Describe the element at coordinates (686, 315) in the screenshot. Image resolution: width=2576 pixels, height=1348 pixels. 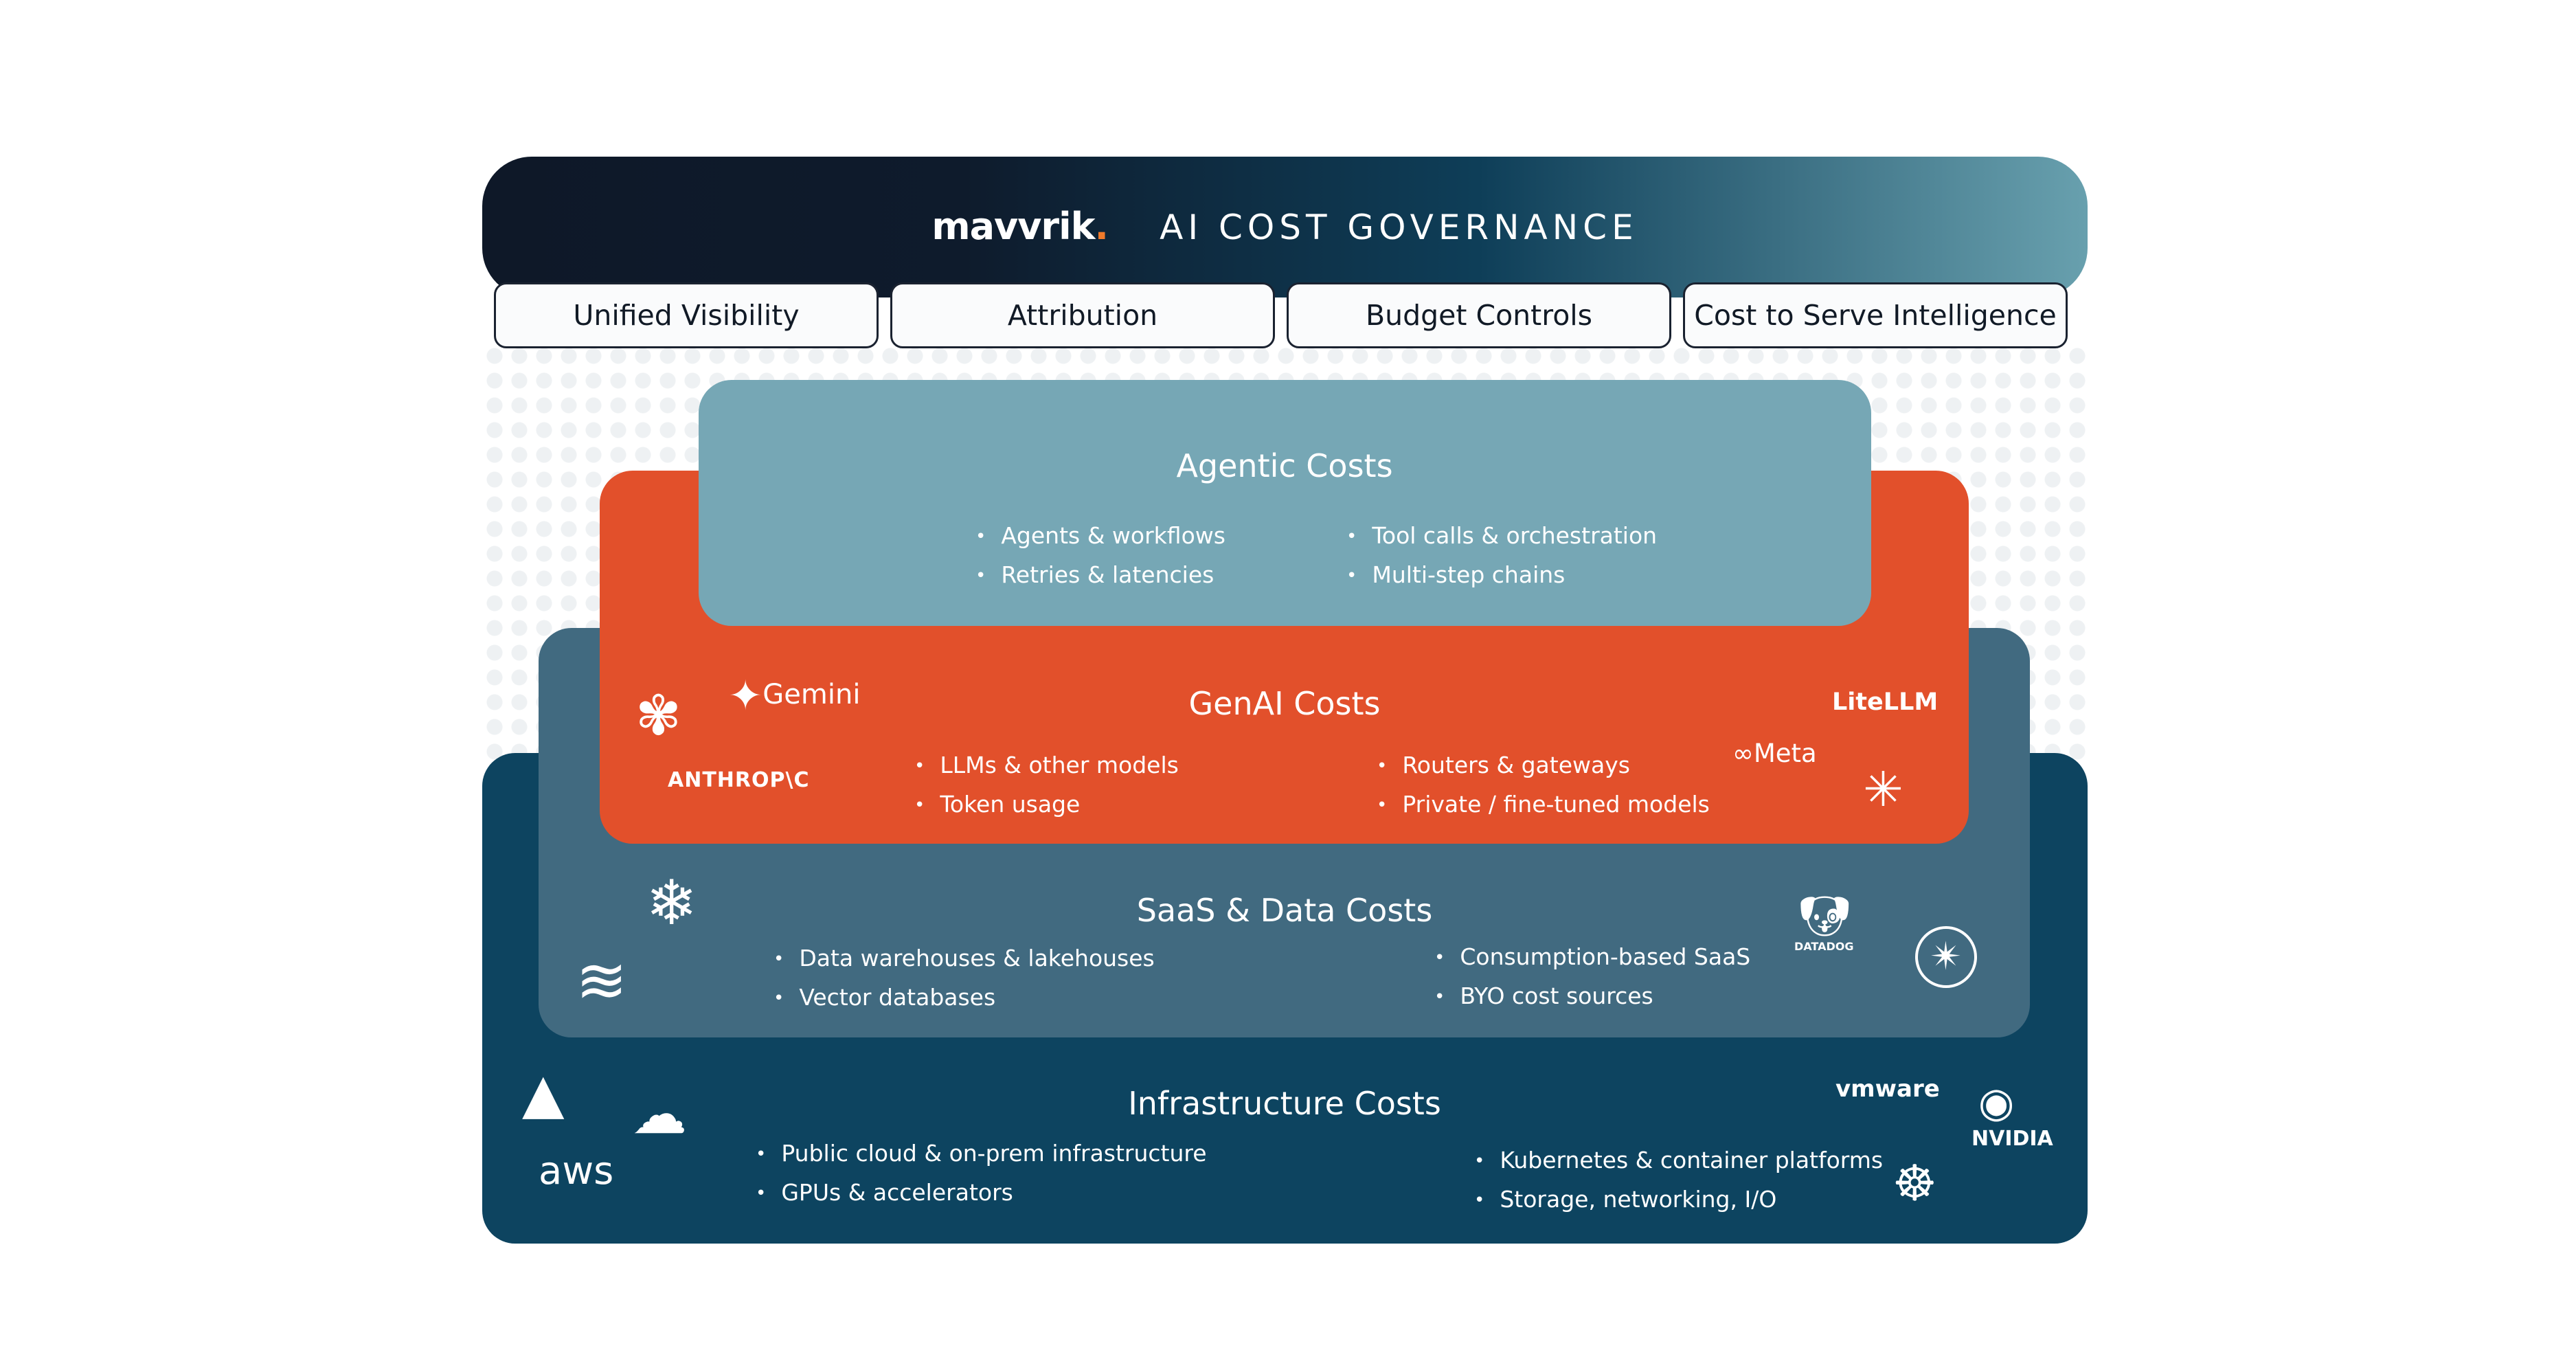
I see `tab-unified-visibility: Unified Visibility` at that location.